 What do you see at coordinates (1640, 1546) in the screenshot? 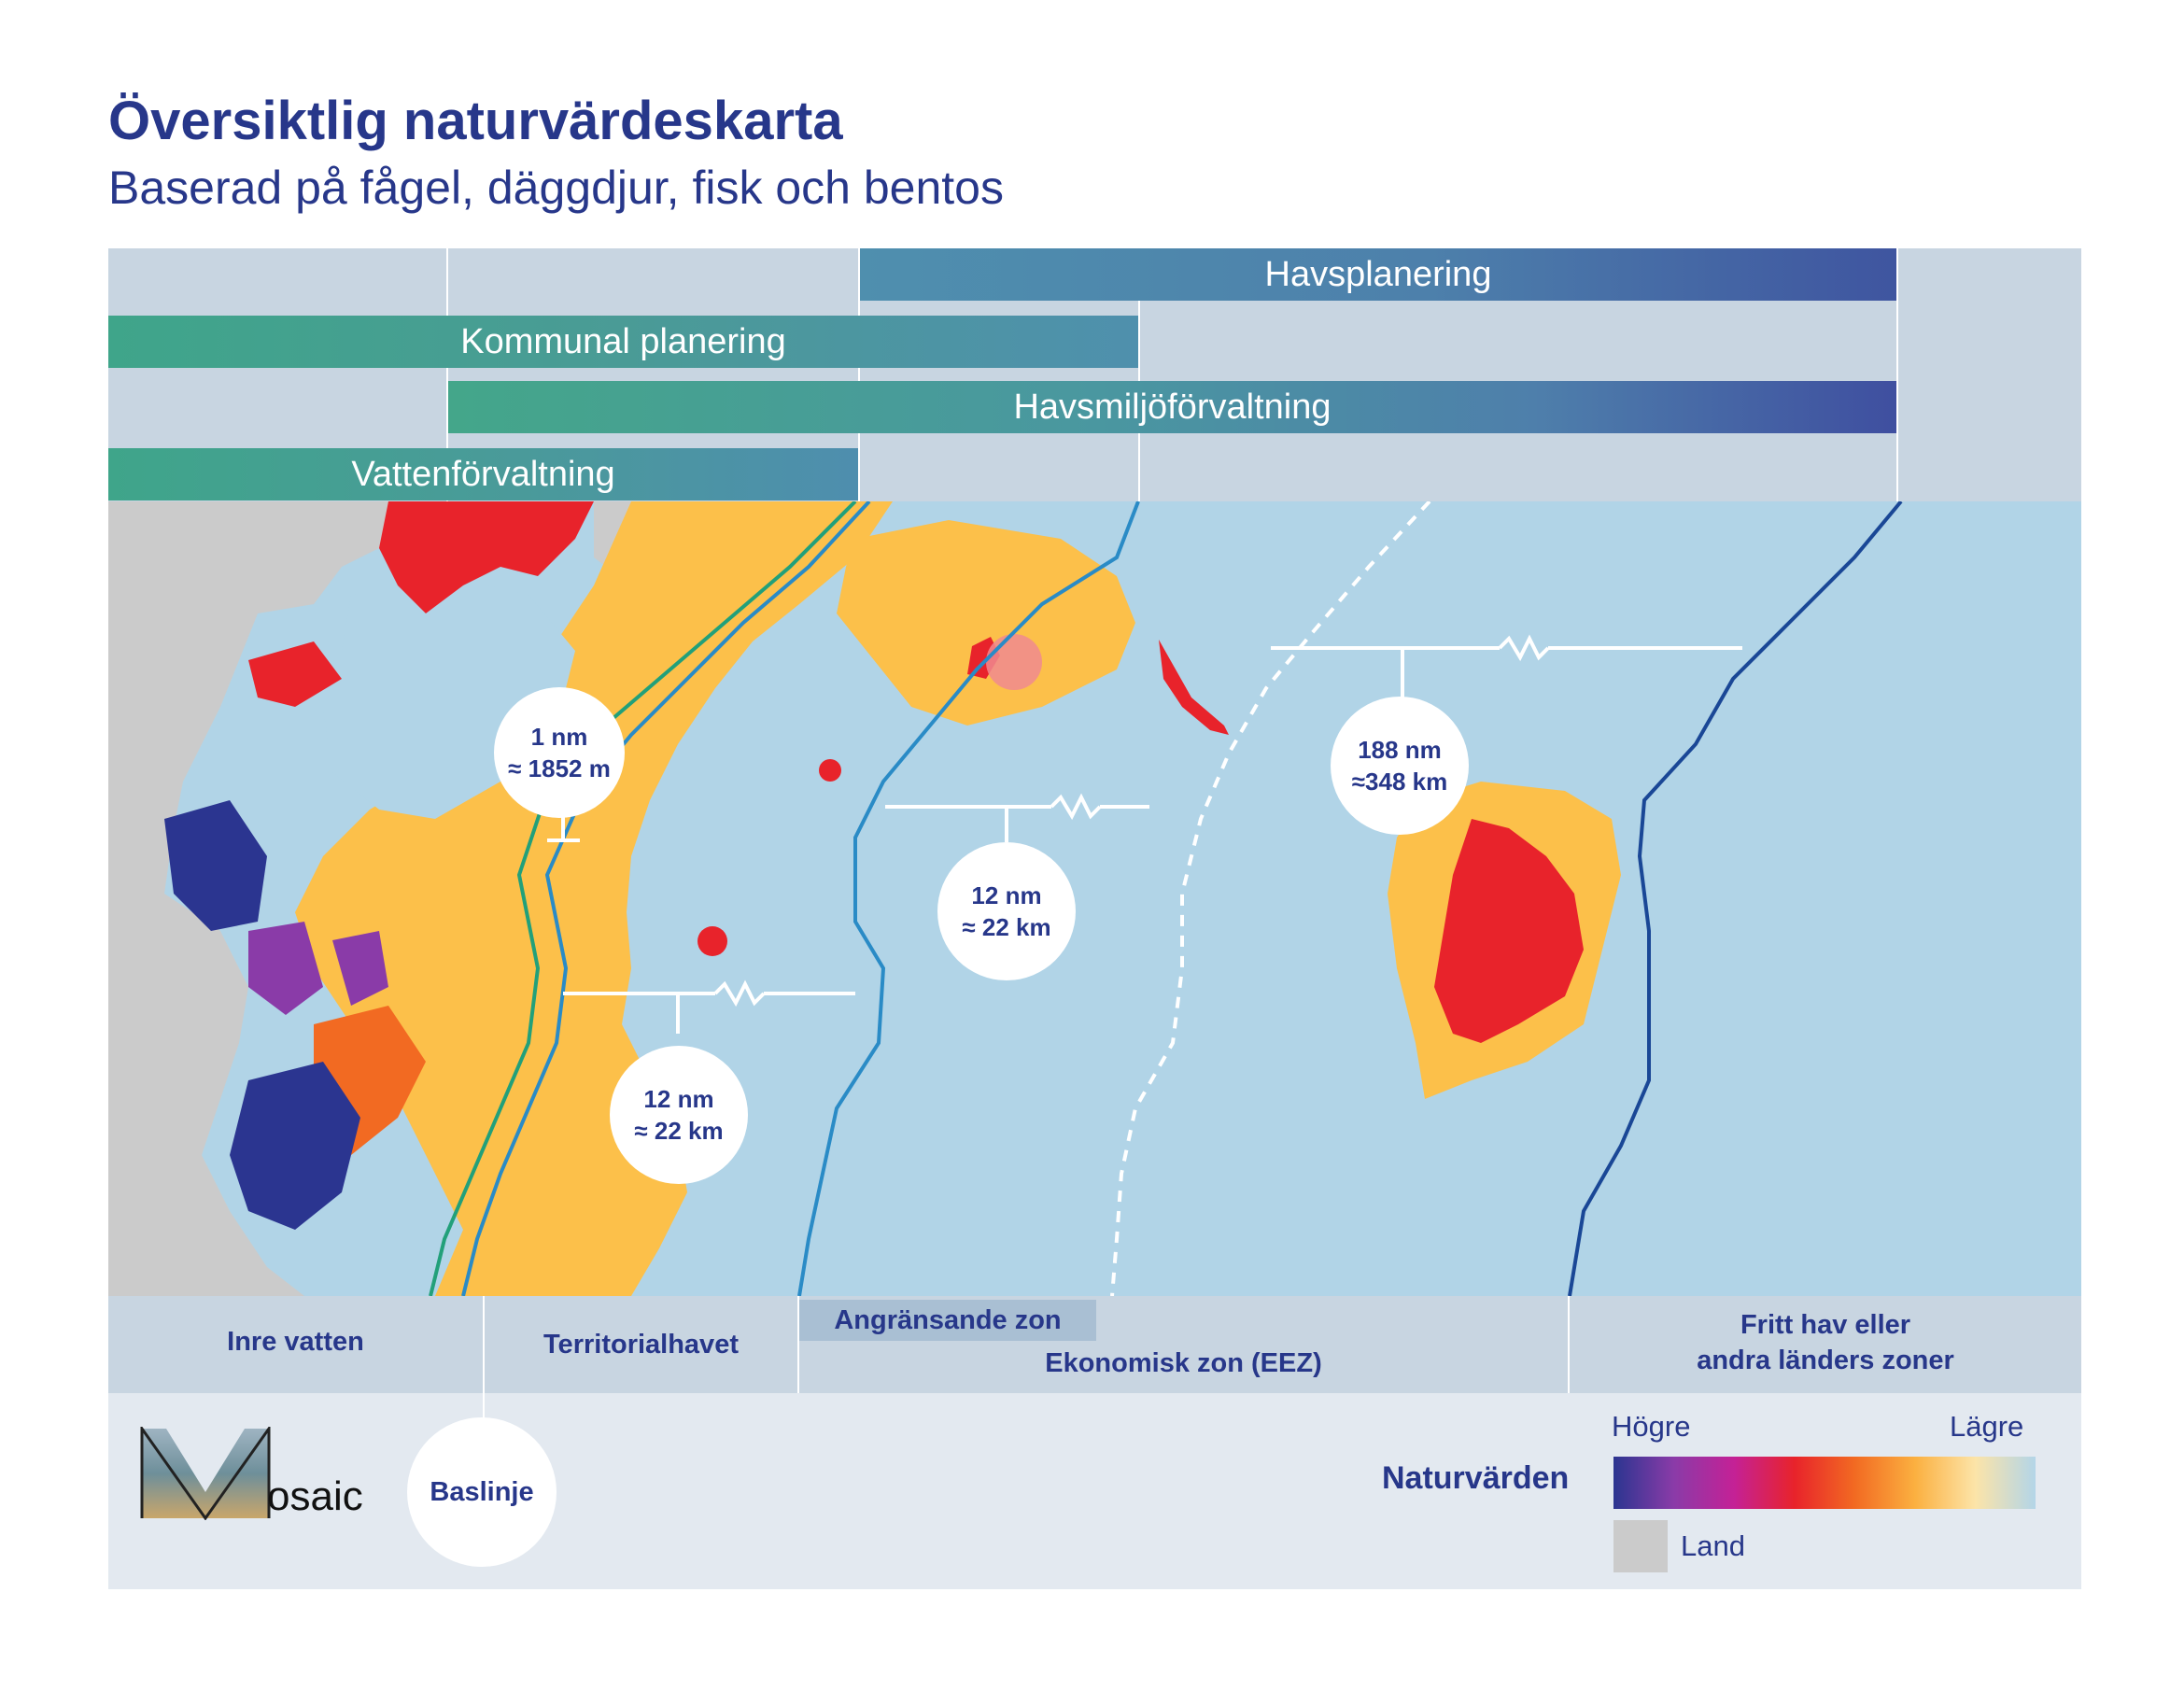
I see `legend-land-swatch` at bounding box center [1640, 1546].